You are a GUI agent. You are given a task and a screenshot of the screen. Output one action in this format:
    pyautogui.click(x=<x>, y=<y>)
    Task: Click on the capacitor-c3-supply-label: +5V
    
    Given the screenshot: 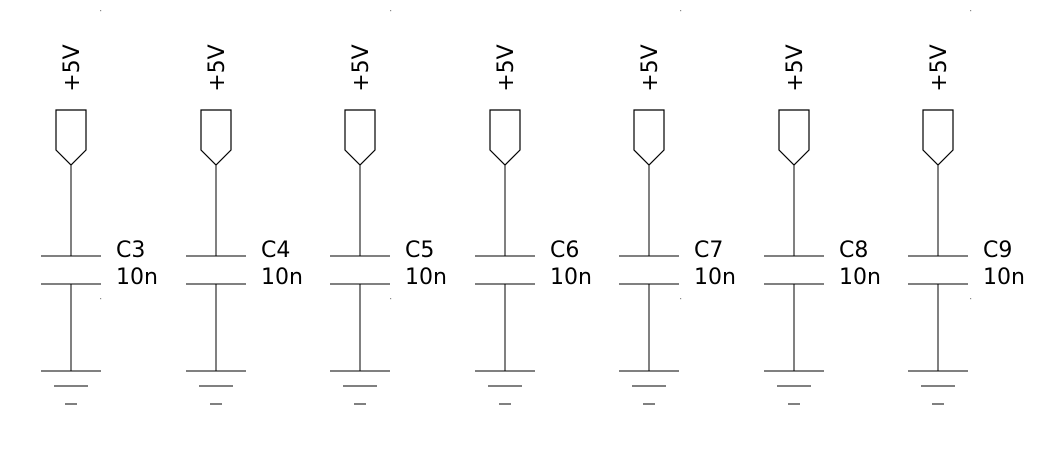 What is the action you would take?
    pyautogui.click(x=72, y=67)
    